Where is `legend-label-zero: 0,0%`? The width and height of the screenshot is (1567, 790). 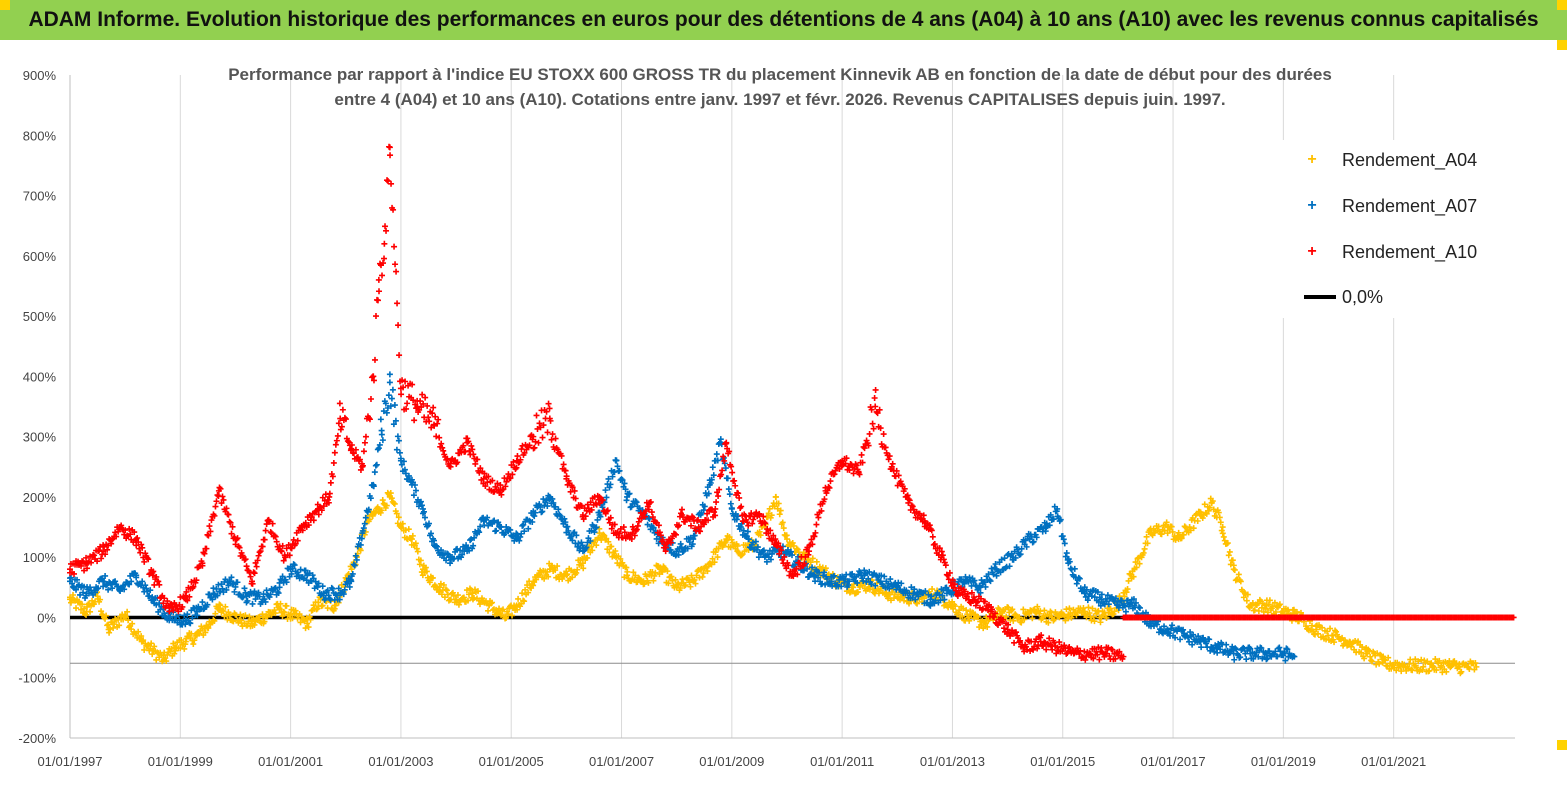
legend-label-zero: 0,0% is located at coordinates (1363, 296).